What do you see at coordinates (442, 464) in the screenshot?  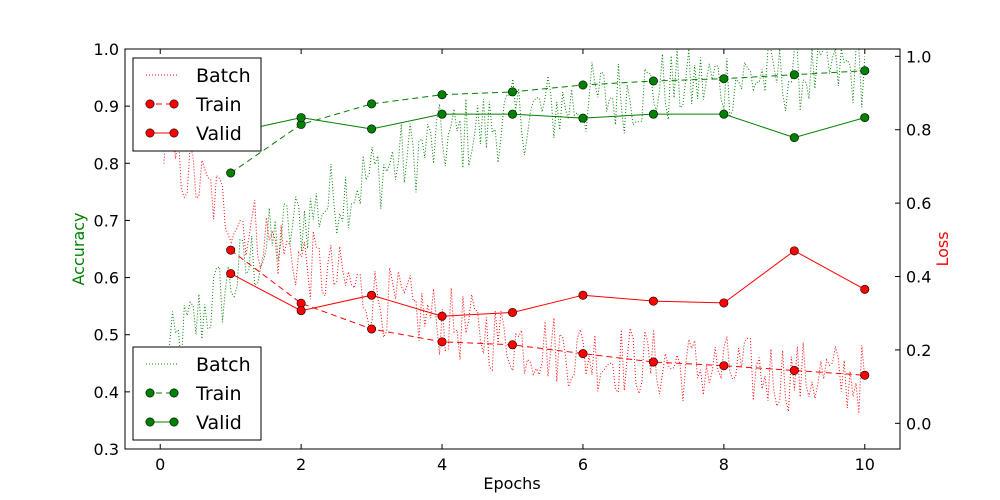 I see `x-tick-label: 4` at bounding box center [442, 464].